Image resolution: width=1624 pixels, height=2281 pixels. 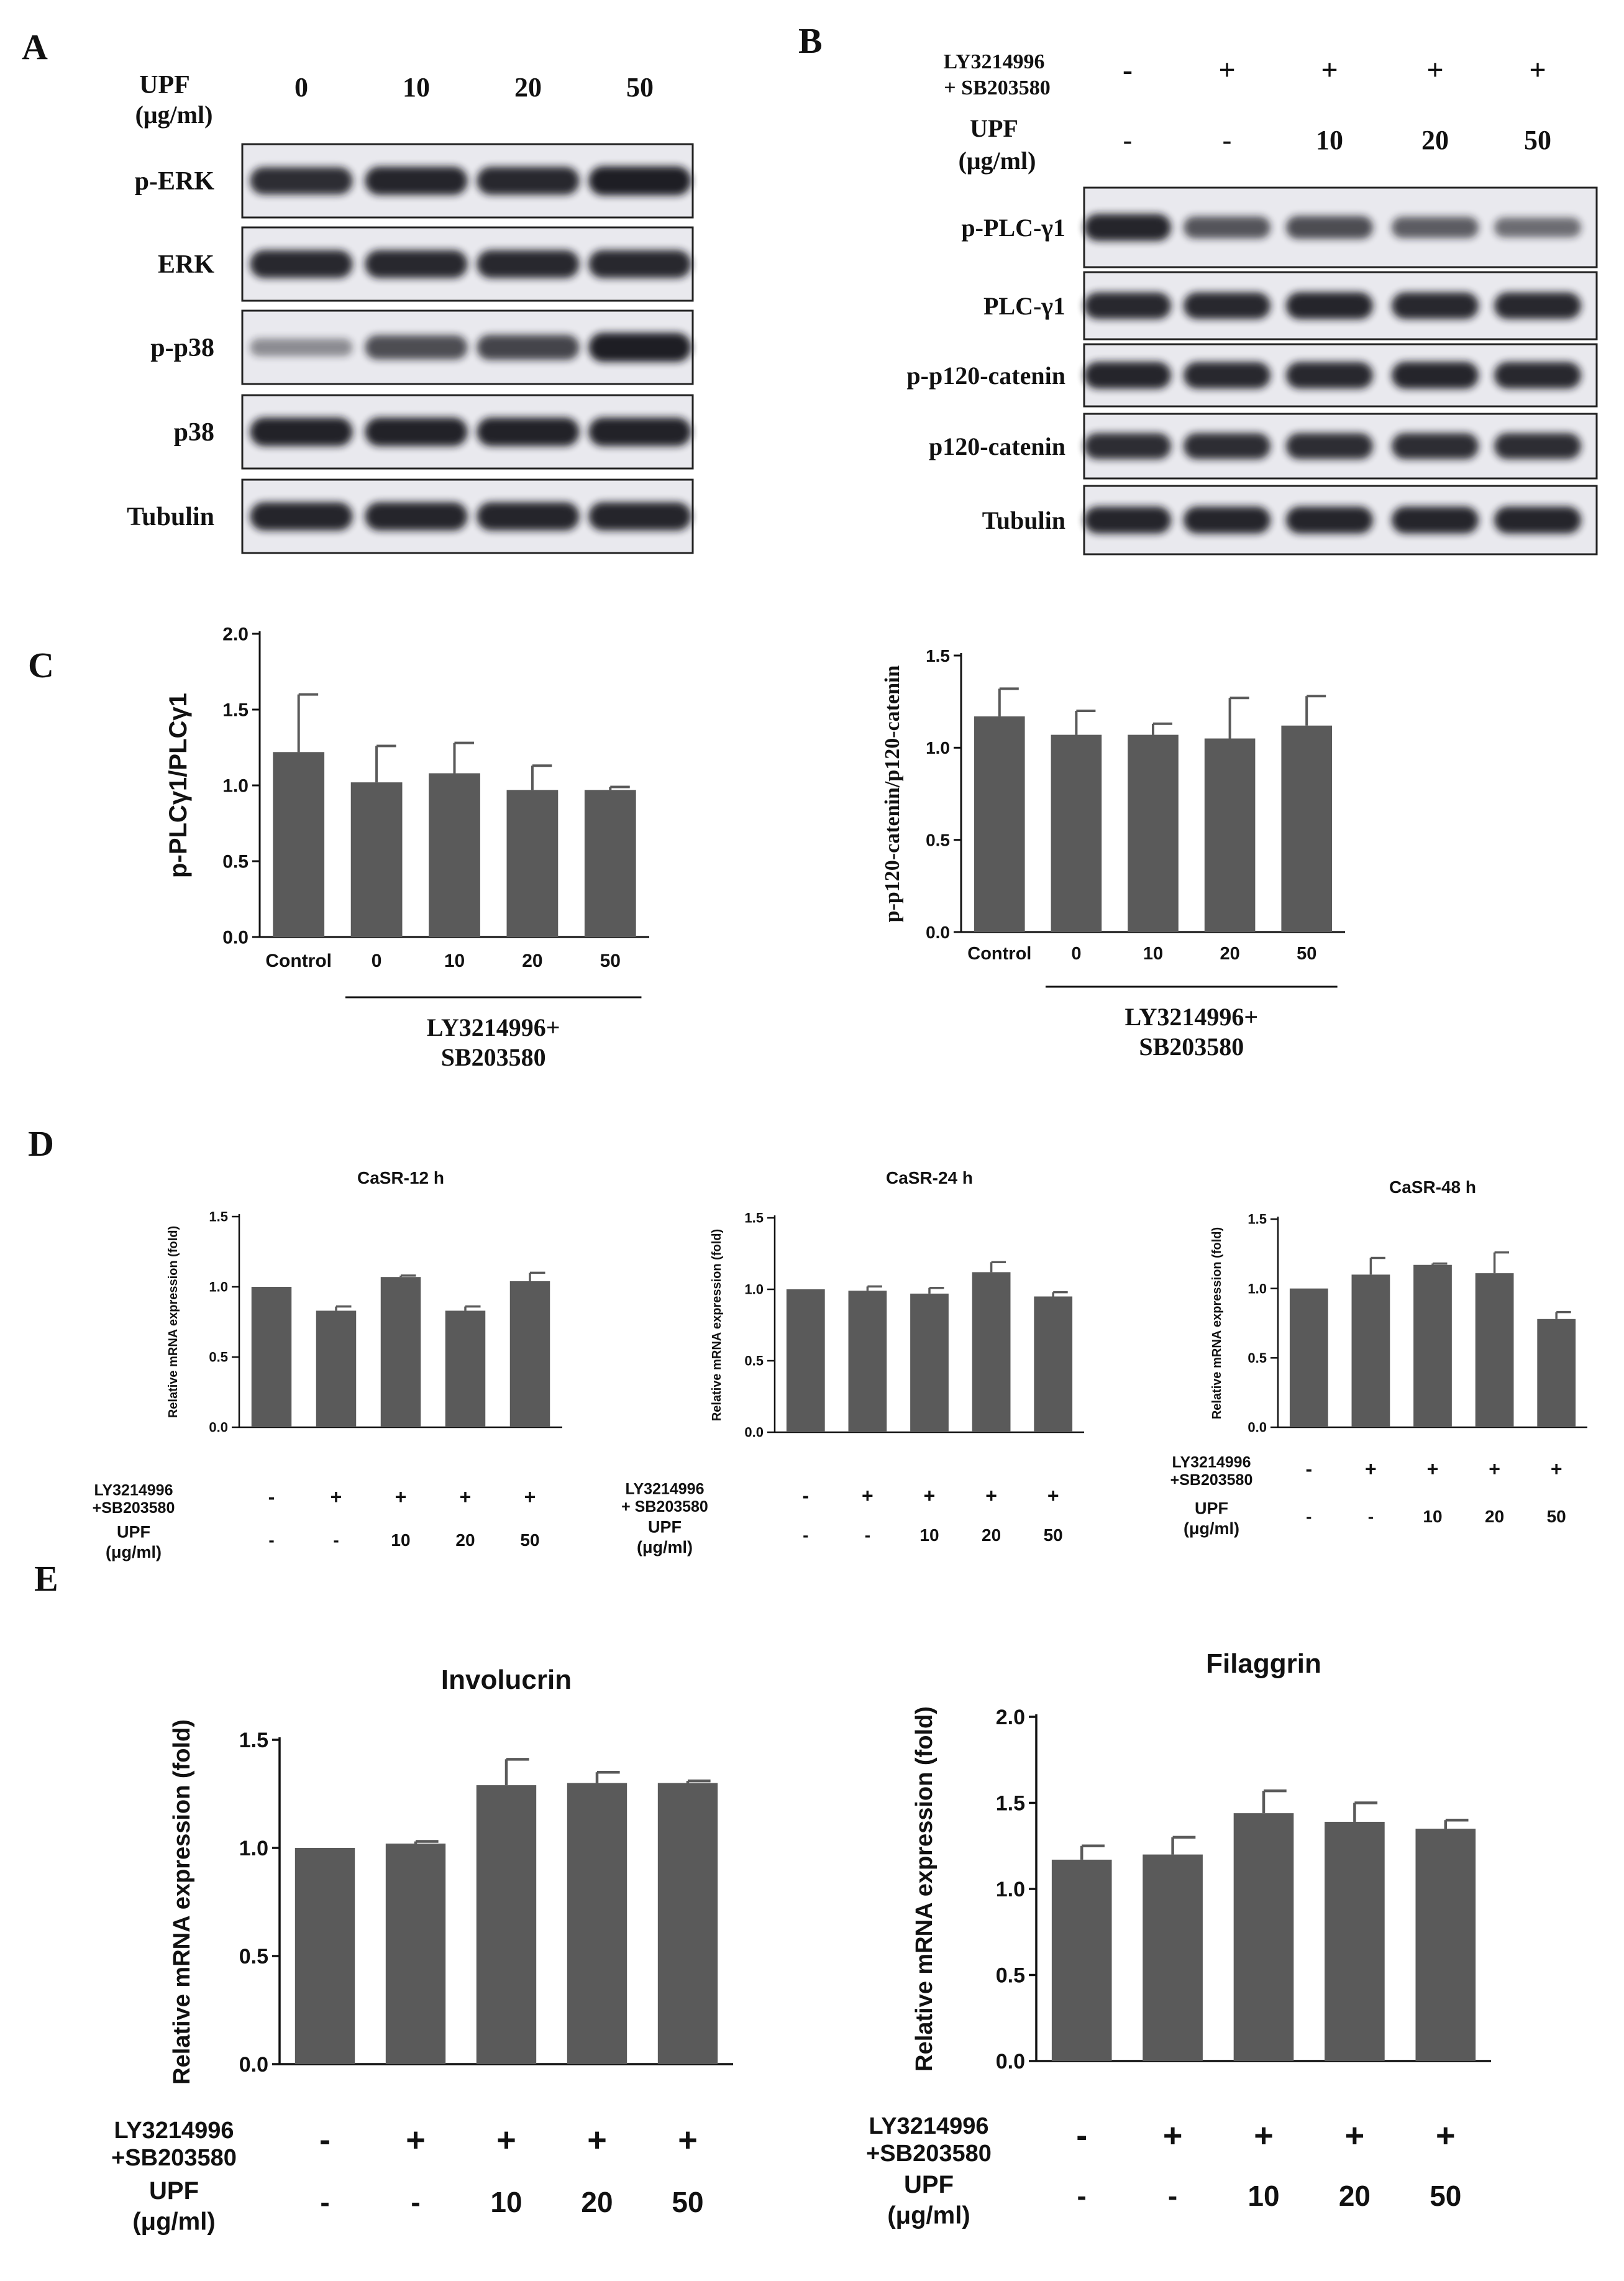 I want to click on blot-b-treat-value: +, so click(x=1329, y=69).